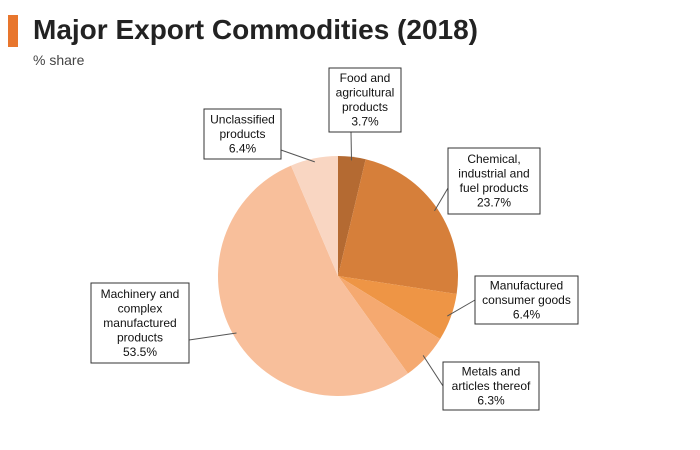 The image size is (700, 450). I want to click on slice-category-label: Food and, so click(365, 78).